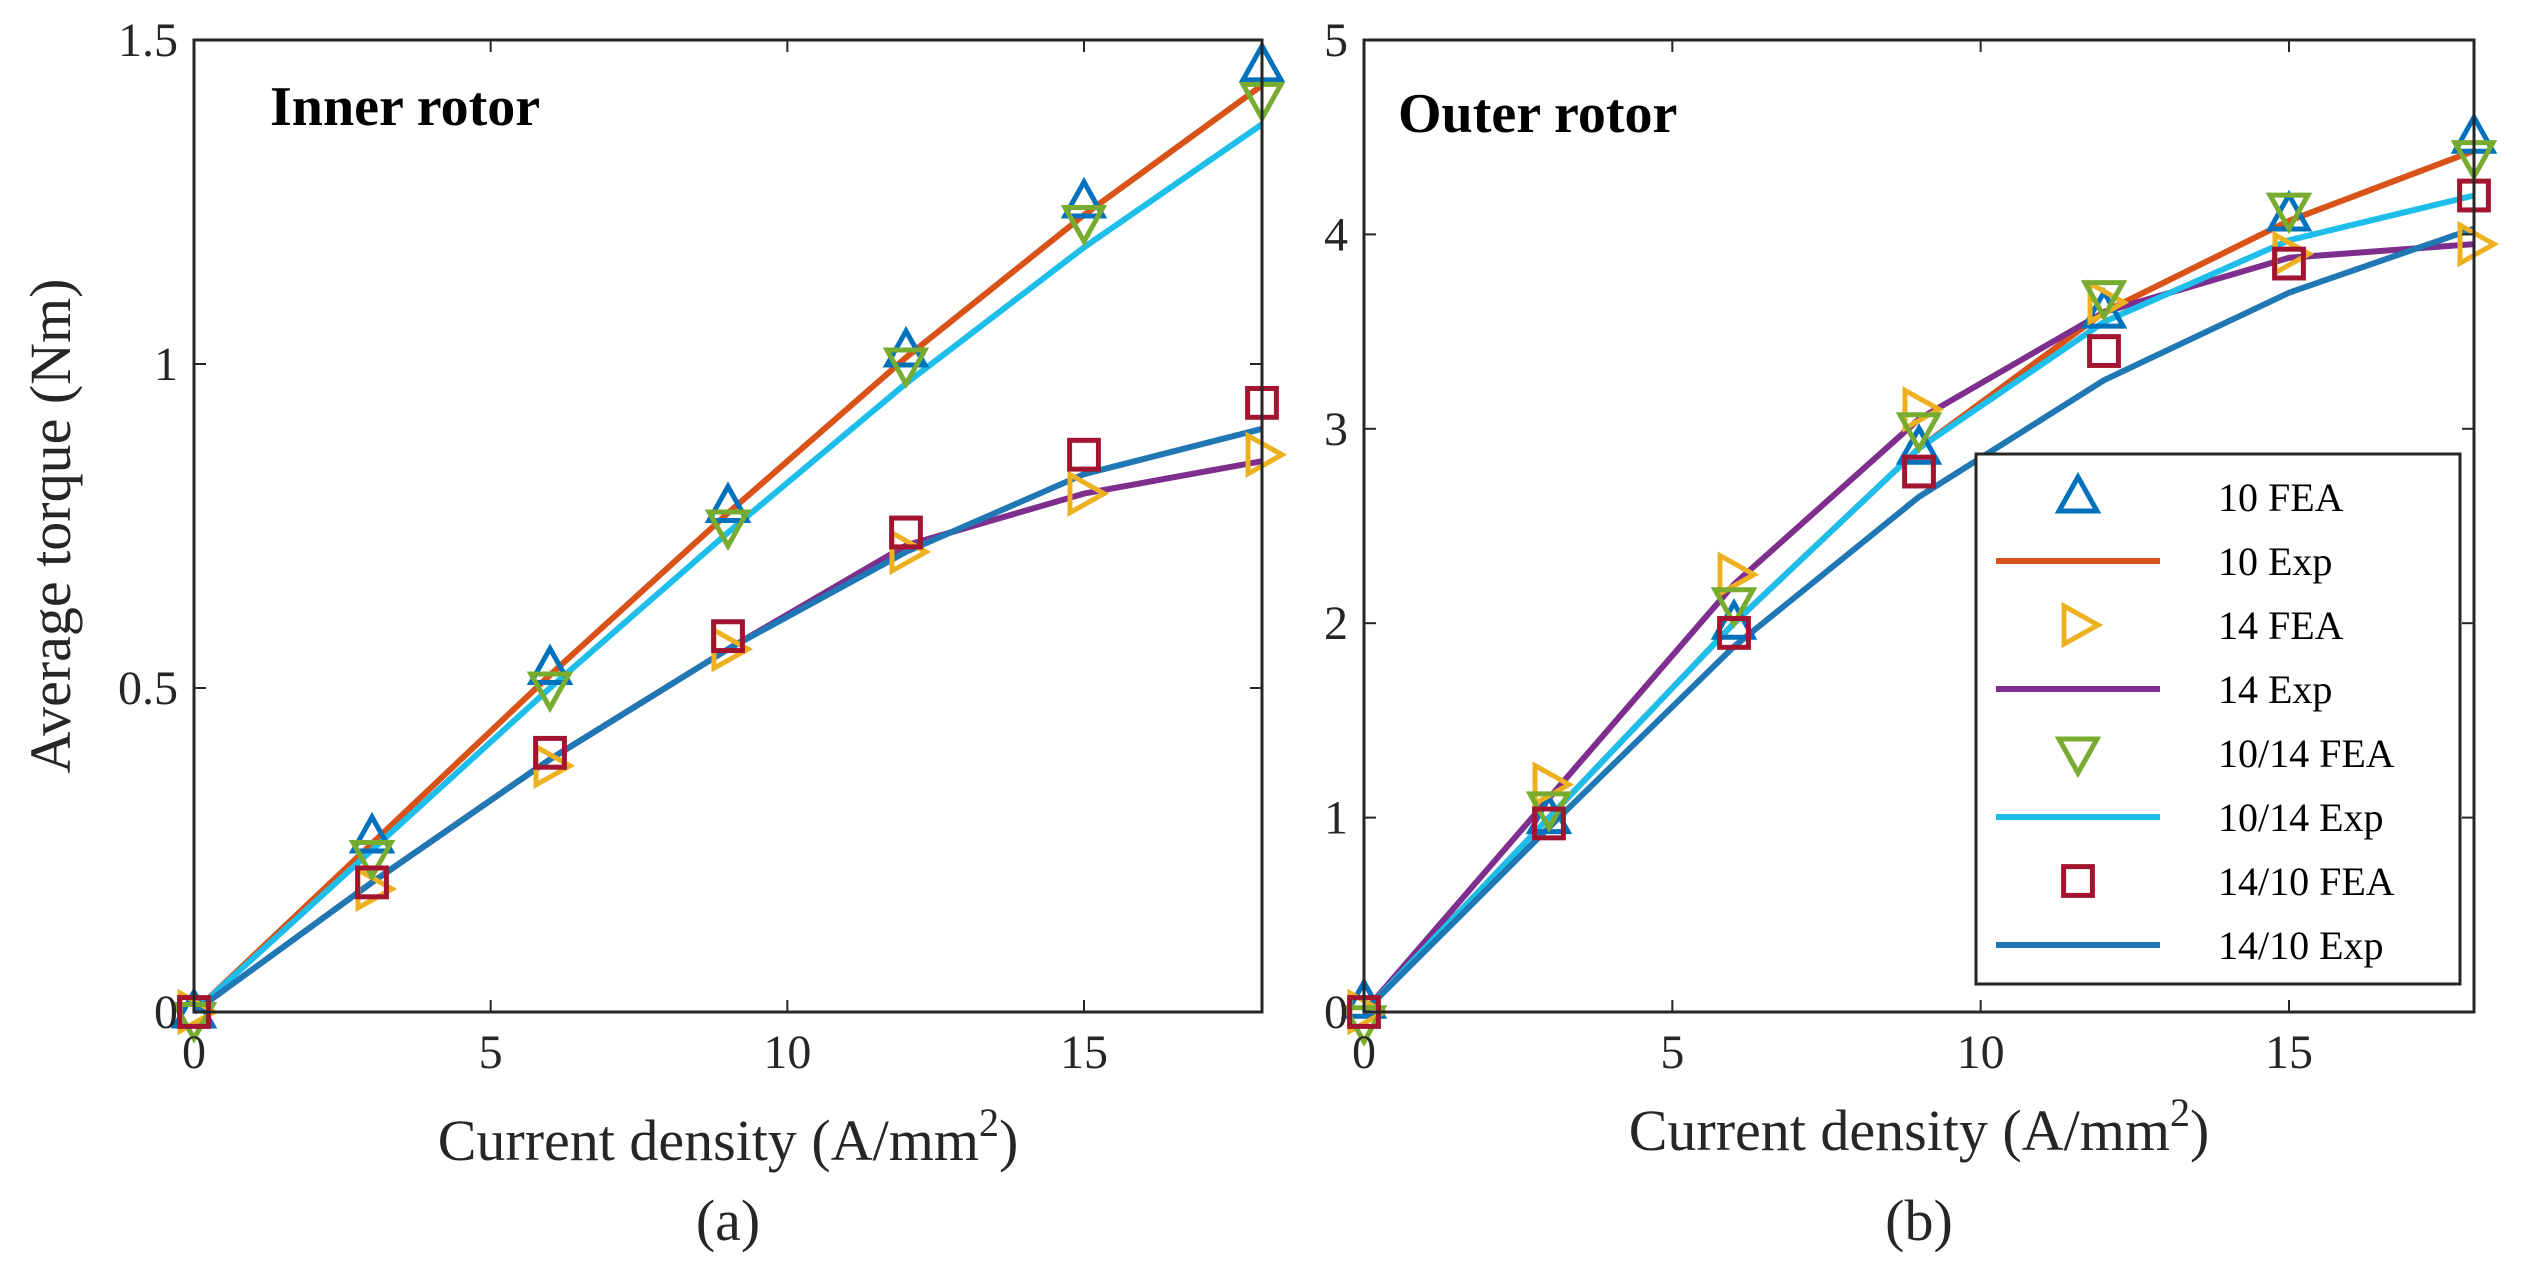 This screenshot has height=1274, width=2526. I want to click on outer-ytick-label: 1, so click(1336, 818).